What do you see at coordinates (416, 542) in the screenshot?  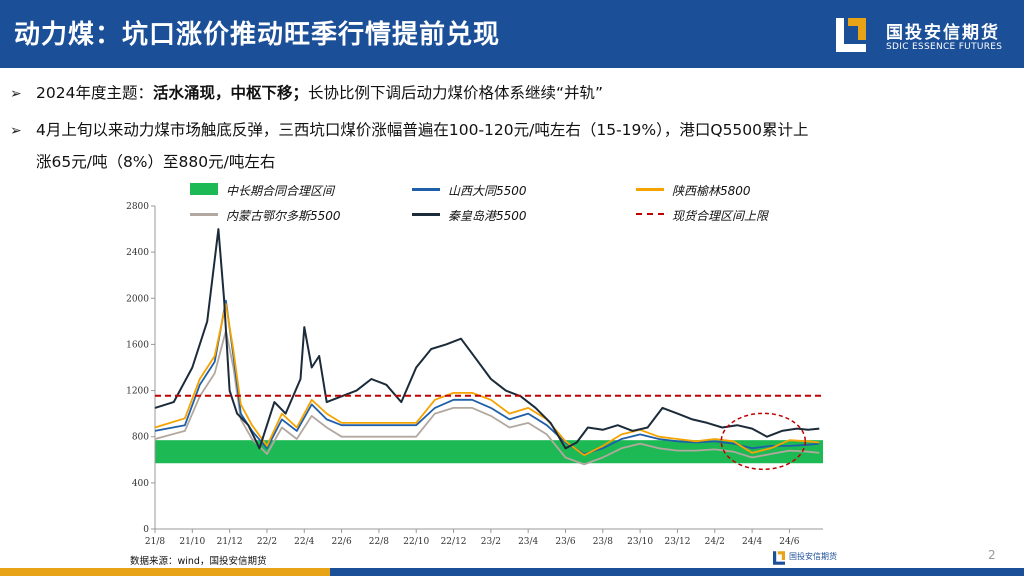 I see `x-tick-label: 22/10` at bounding box center [416, 542].